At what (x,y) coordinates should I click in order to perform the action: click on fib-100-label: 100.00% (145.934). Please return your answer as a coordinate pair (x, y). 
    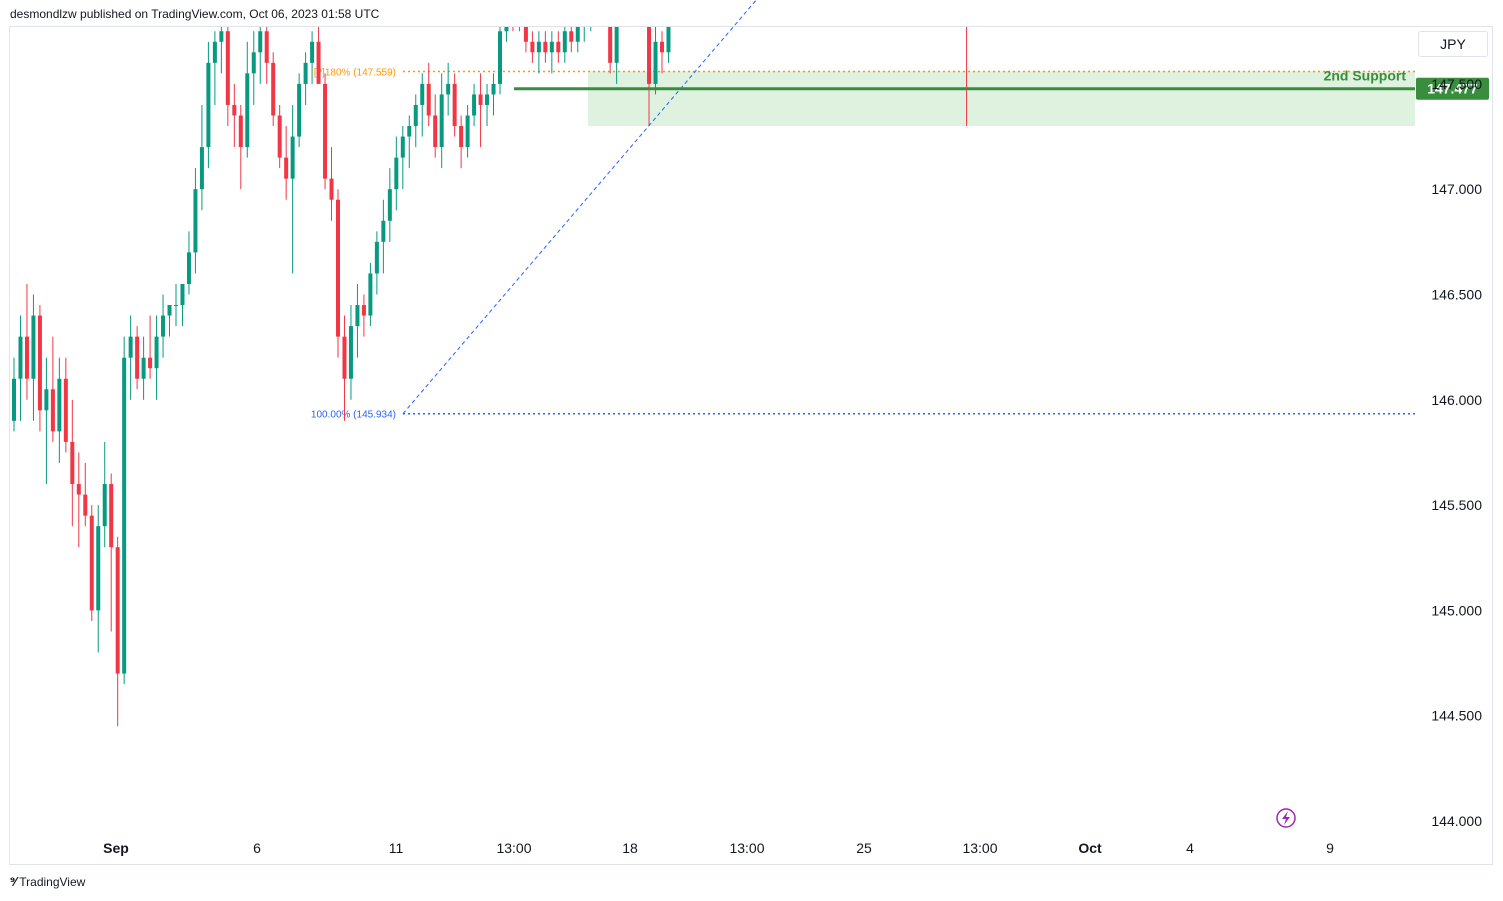
    Looking at the image, I should click on (353, 415).